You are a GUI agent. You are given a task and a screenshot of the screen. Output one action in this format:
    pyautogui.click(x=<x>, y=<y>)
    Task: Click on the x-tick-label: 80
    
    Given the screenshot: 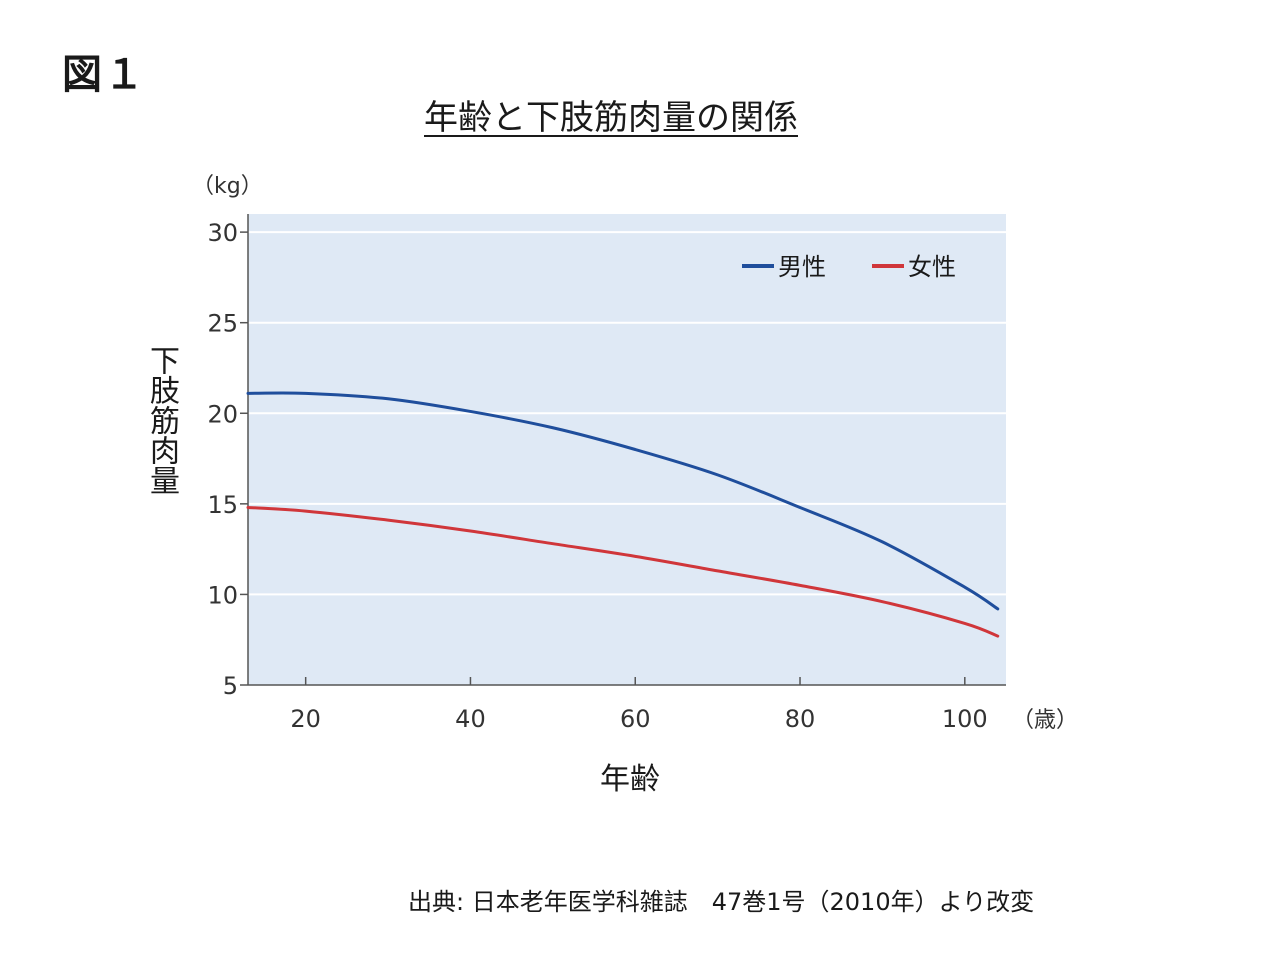 What is the action you would take?
    pyautogui.click(x=800, y=719)
    